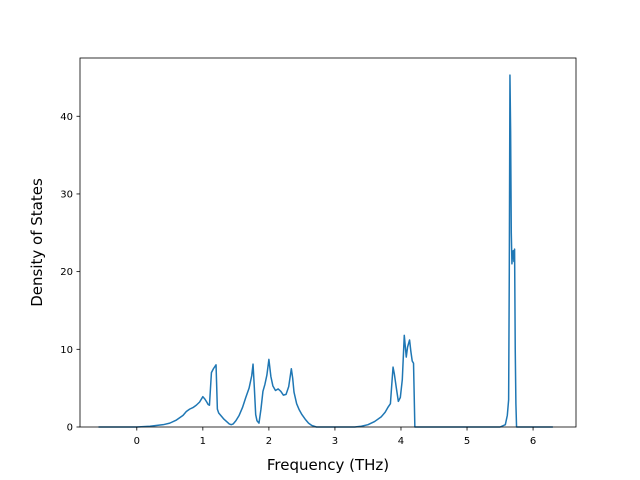  Describe the element at coordinates (37, 242) in the screenshot. I see `y-axis-label: Density of States` at that location.